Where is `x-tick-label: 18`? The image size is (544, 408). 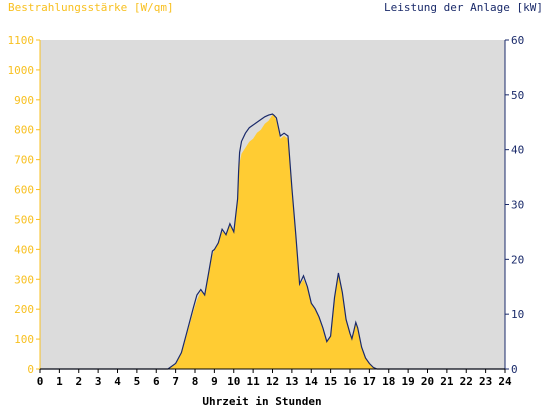 x-tick-label: 18 is located at coordinates (388, 381).